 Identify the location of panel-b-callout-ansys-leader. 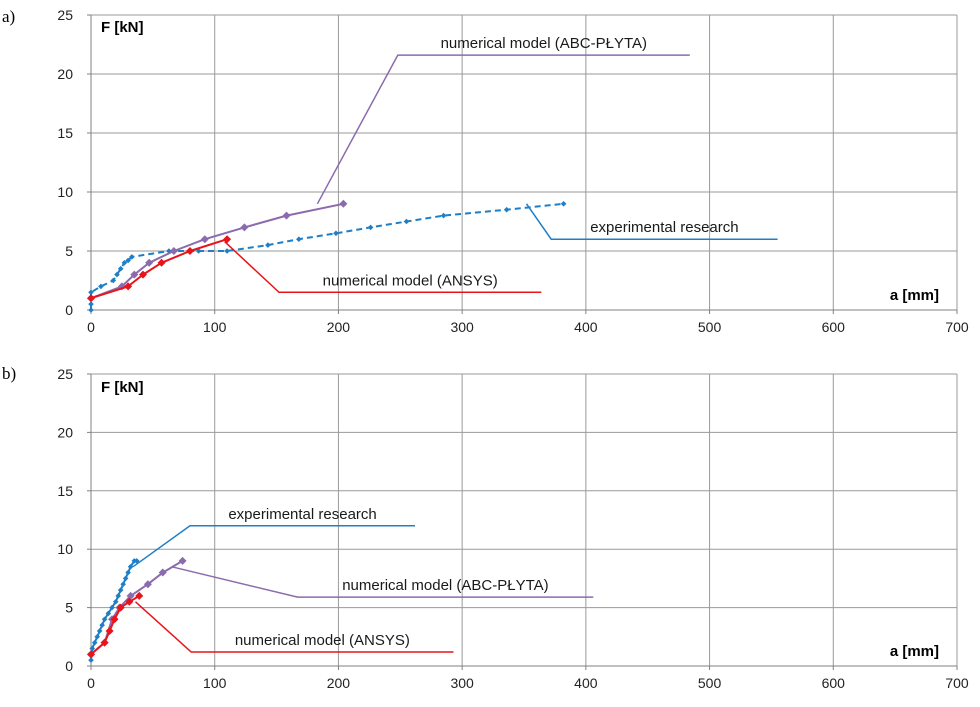
(294, 627).